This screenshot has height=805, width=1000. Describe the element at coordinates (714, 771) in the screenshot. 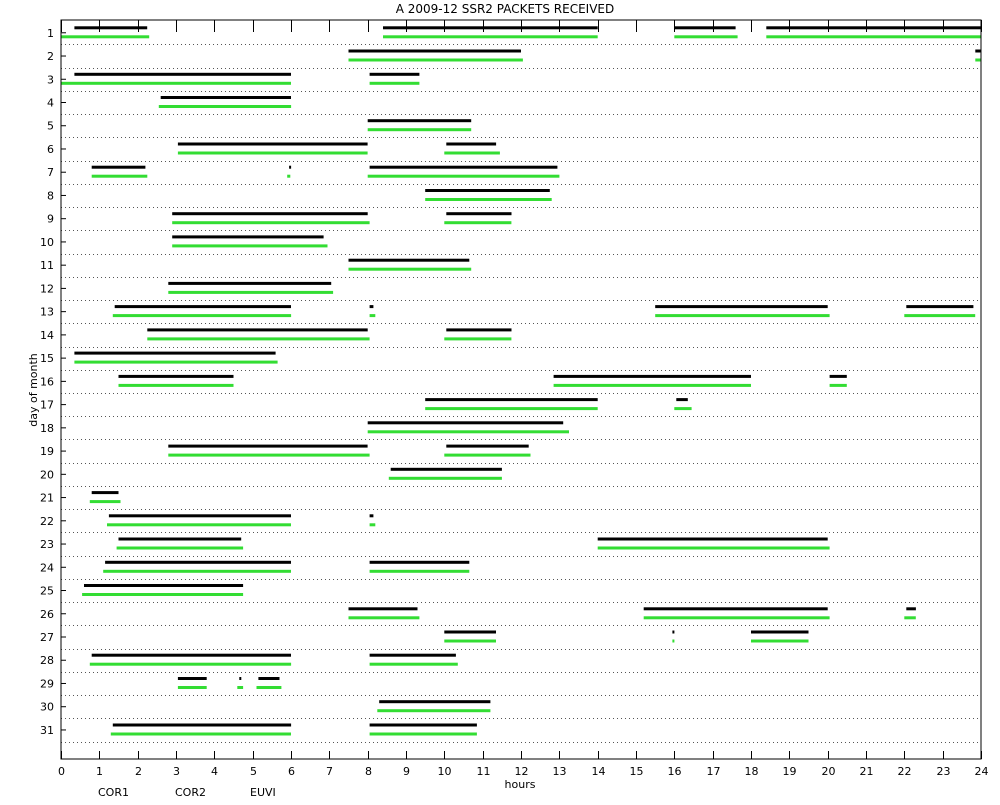

I see `hour-tick-label: 17` at that location.